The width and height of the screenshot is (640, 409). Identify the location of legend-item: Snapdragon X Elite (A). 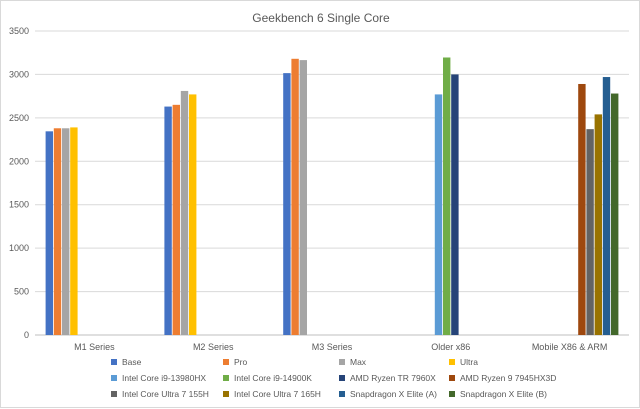
(388, 394).